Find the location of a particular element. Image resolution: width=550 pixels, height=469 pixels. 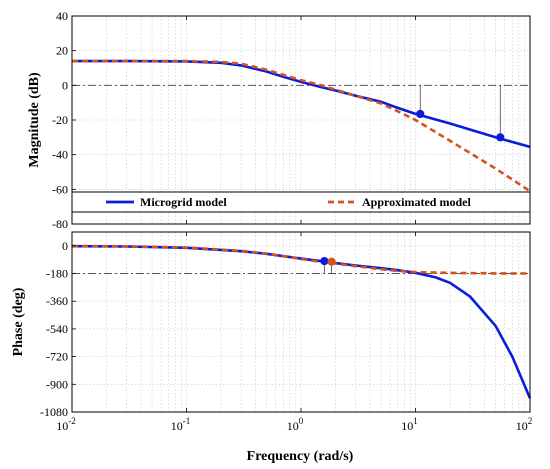

y-tick-label: -540 is located at coordinates (57, 329).